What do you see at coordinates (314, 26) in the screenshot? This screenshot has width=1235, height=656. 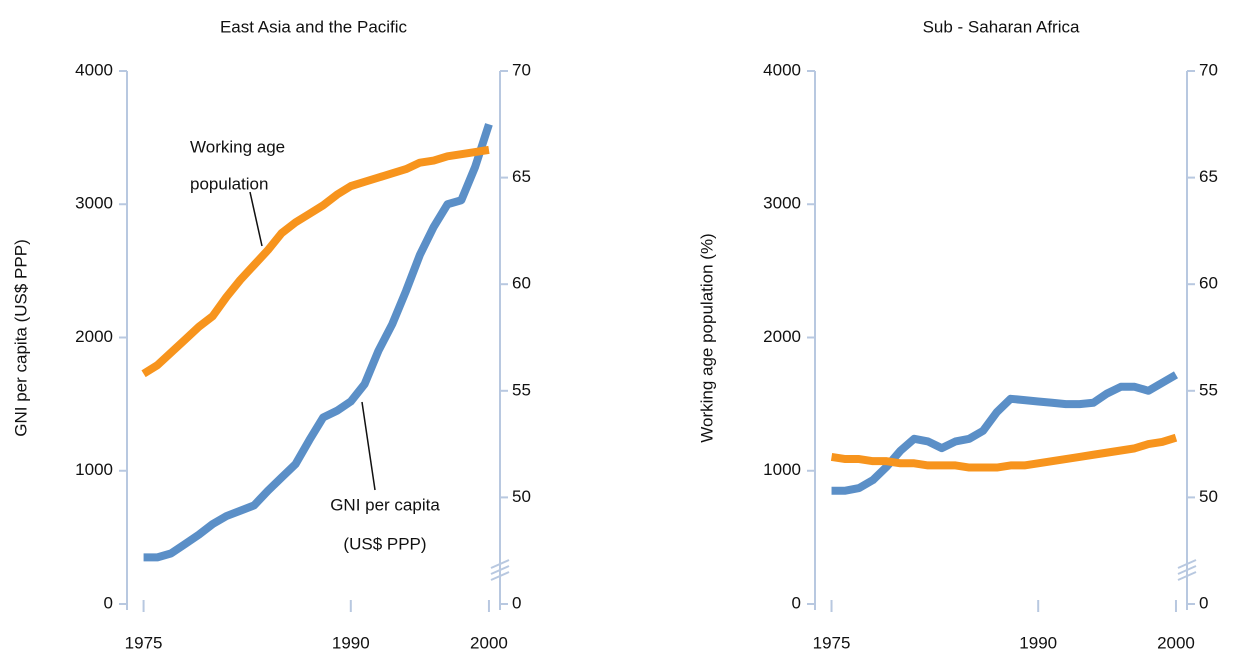 I see `chart-title: East Asia and the Pacific` at bounding box center [314, 26].